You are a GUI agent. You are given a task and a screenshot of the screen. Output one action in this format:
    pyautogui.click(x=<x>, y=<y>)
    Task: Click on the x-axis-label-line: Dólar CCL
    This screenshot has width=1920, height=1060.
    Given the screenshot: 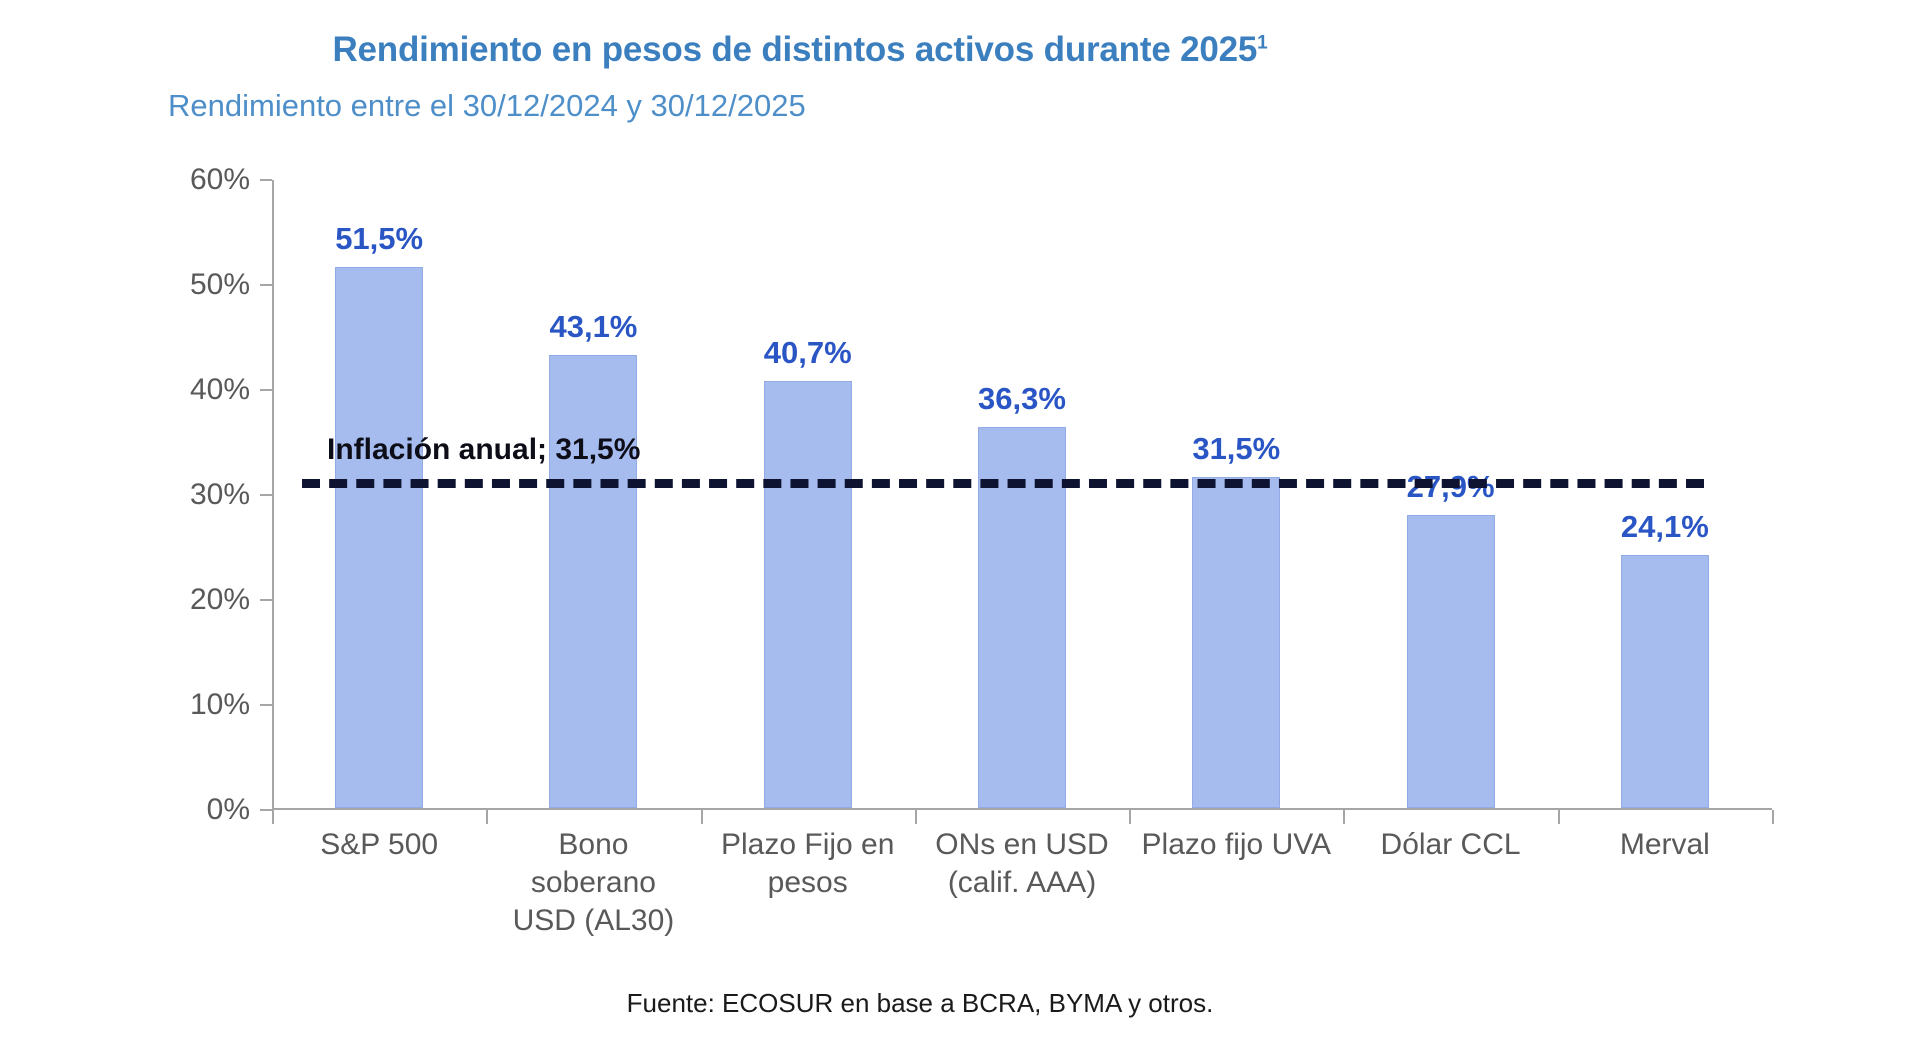 What is the action you would take?
    pyautogui.click(x=1450, y=844)
    